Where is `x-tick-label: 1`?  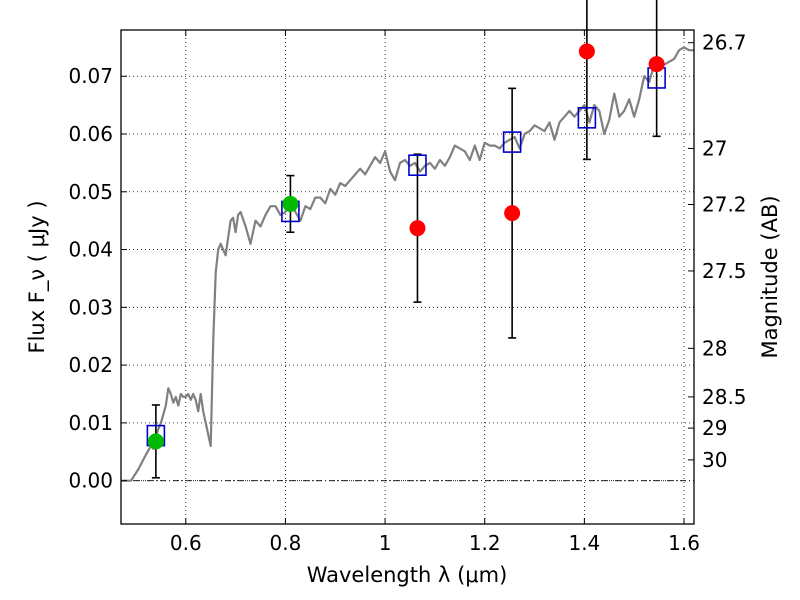
x-tick-label: 1 is located at coordinates (385, 543).